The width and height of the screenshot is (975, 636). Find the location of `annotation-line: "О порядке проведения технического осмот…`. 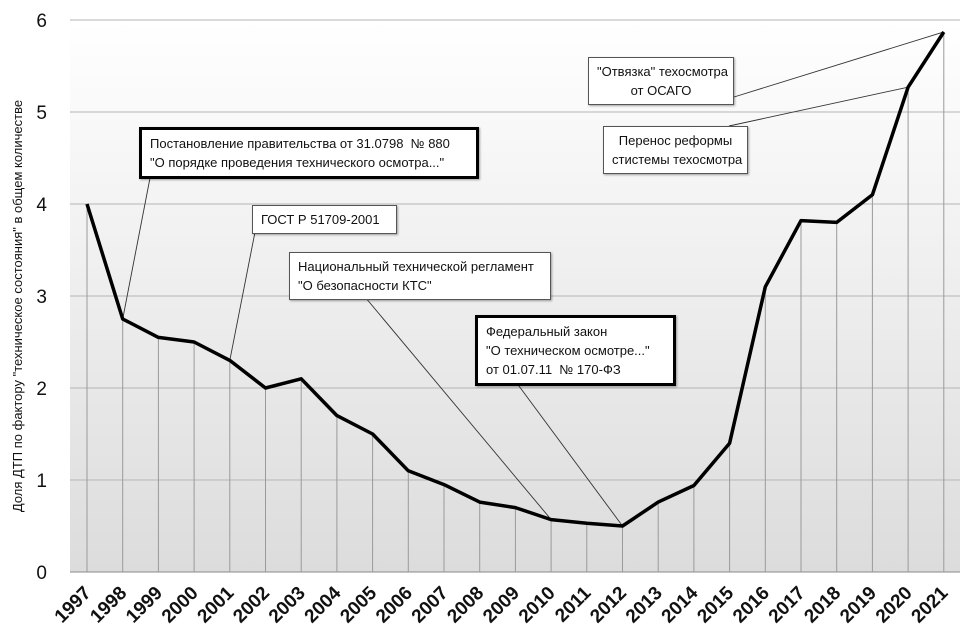

annotation-line: "О порядке проведения технического осмот… is located at coordinates (297, 162).